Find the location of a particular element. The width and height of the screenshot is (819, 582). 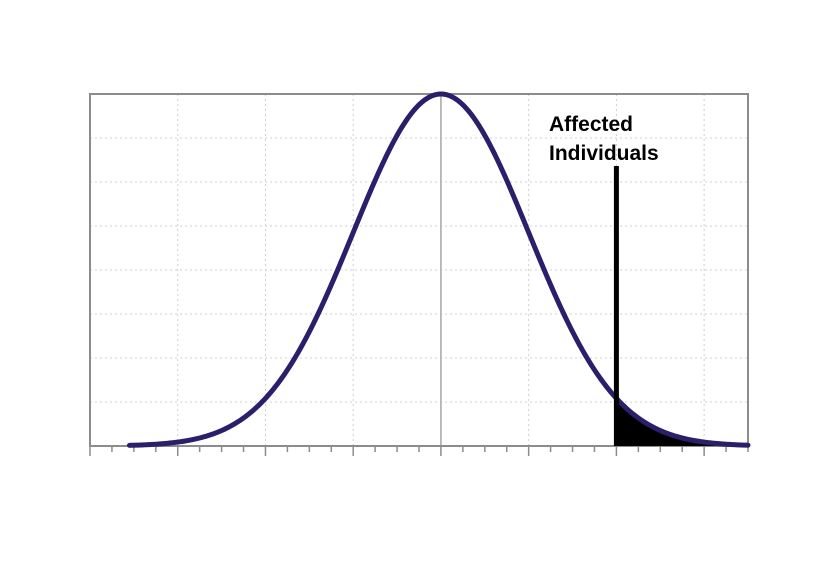

annotation-line-2: Individuals is located at coordinates (604, 153).